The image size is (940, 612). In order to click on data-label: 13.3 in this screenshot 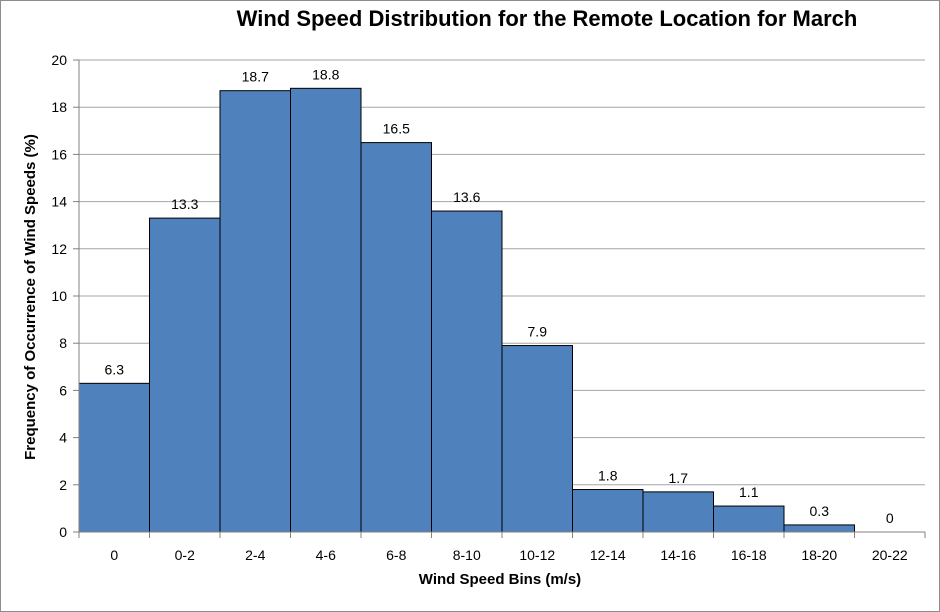, I will do `click(184, 204)`.